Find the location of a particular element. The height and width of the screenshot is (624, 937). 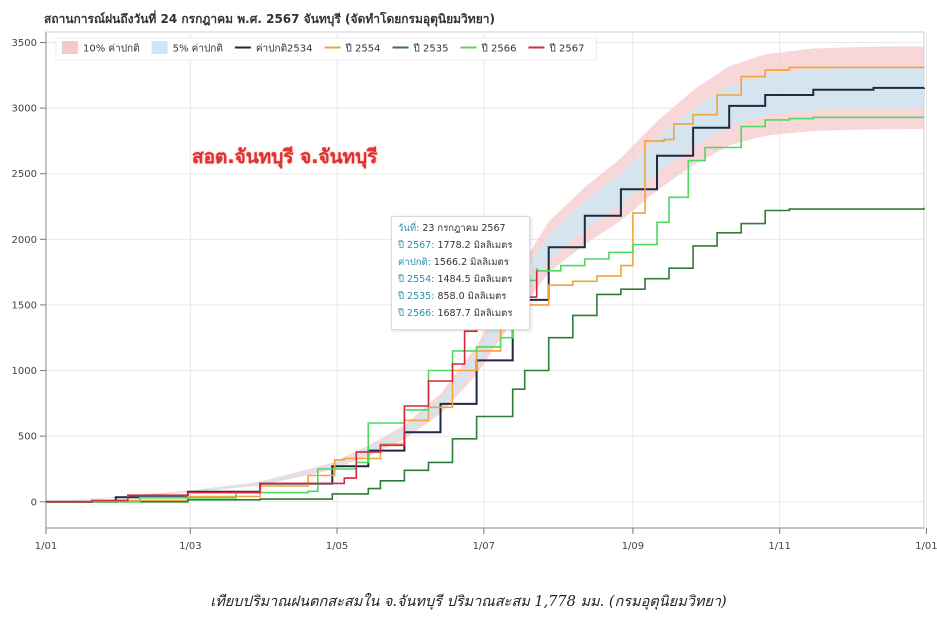

y-tick-label: 0 is located at coordinates (34, 502).